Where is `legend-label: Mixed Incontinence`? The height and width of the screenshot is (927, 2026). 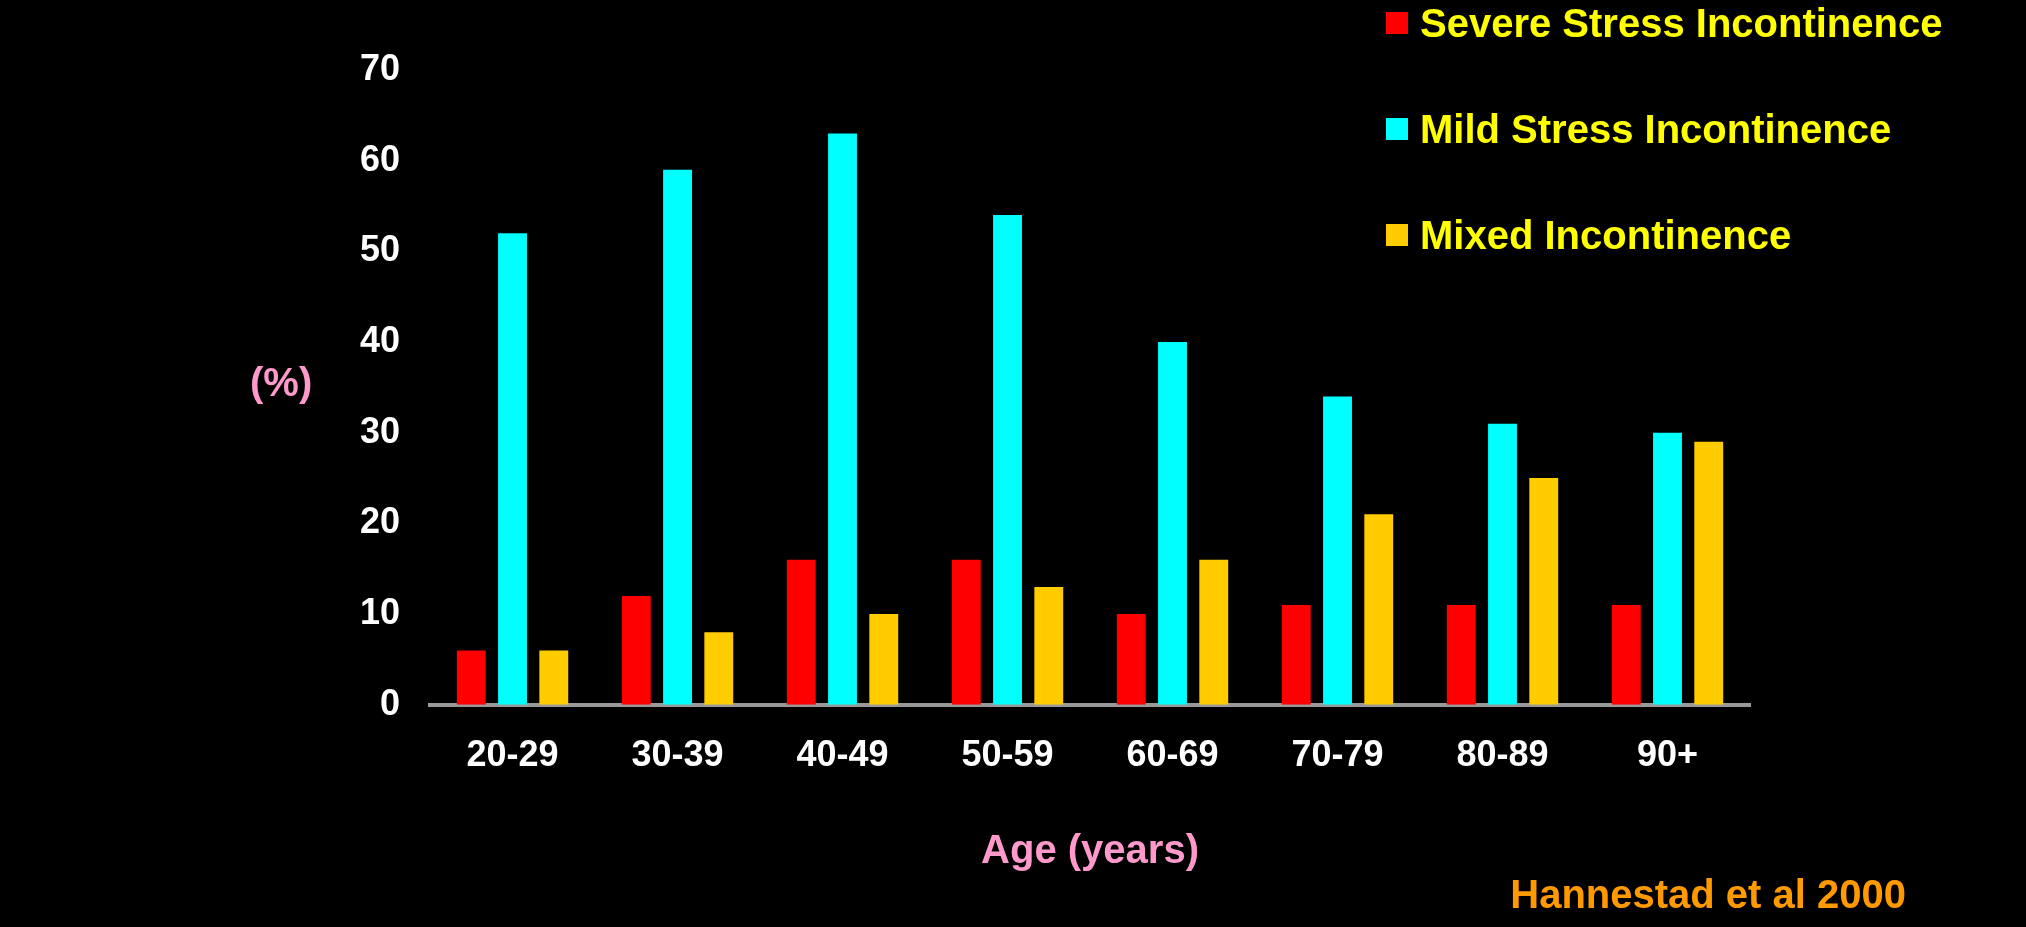 legend-label: Mixed Incontinence is located at coordinates (1606, 235).